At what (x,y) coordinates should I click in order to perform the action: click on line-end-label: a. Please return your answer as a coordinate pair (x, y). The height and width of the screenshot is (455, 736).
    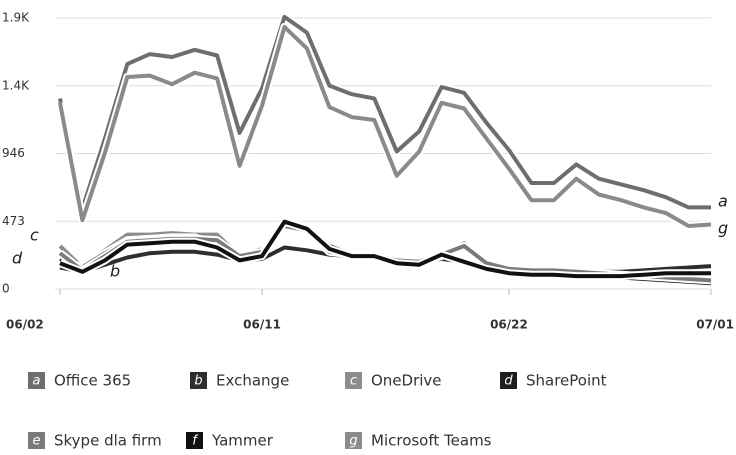
    Looking at the image, I should click on (723, 201).